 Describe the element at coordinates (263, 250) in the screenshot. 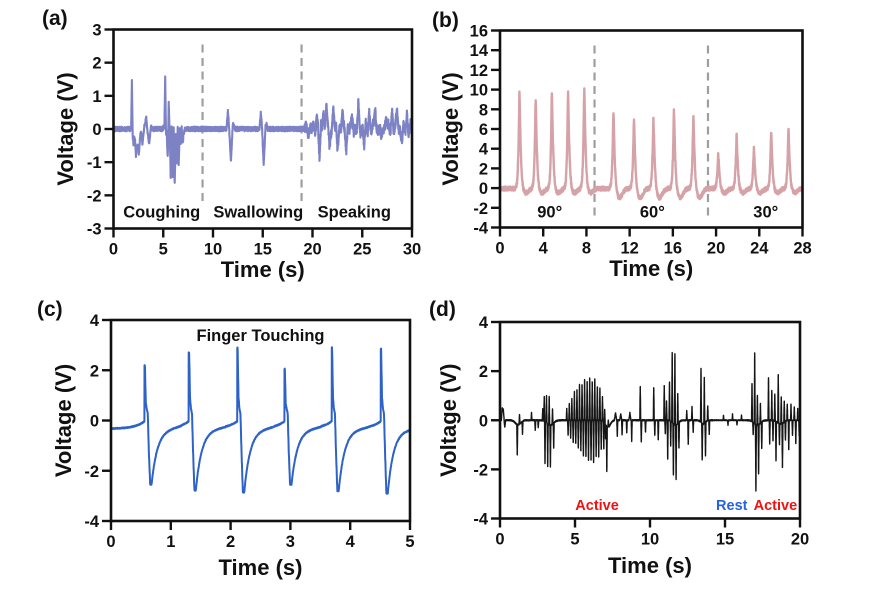

I see `panel-a-xtick-label: 15` at that location.